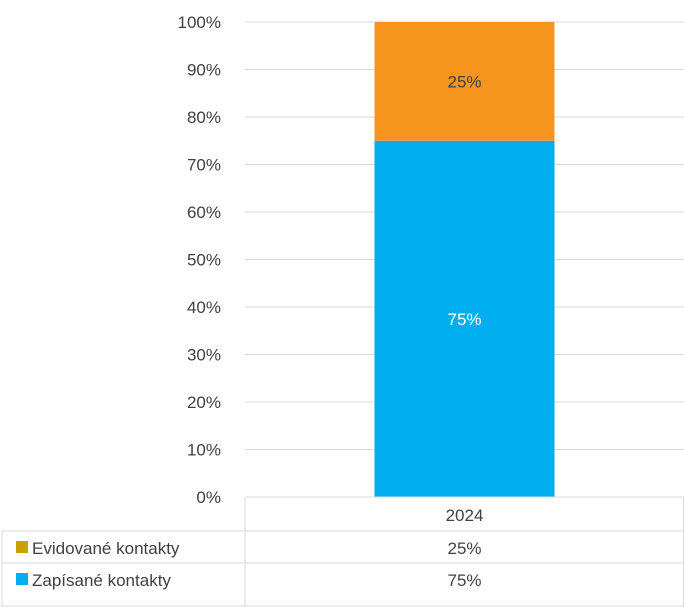 The width and height of the screenshot is (684, 607). I want to click on y-tick-label: 90%, so click(204, 70).